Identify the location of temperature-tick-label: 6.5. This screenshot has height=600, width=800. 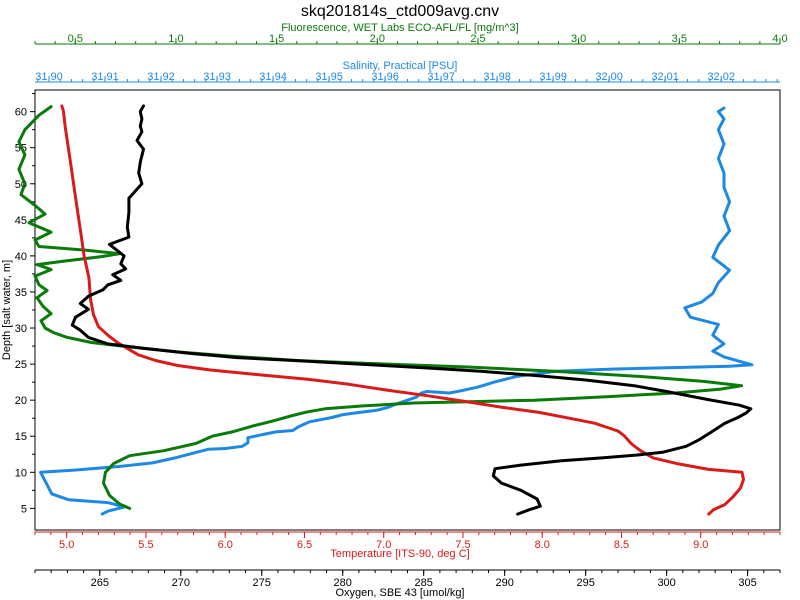
(304, 545).